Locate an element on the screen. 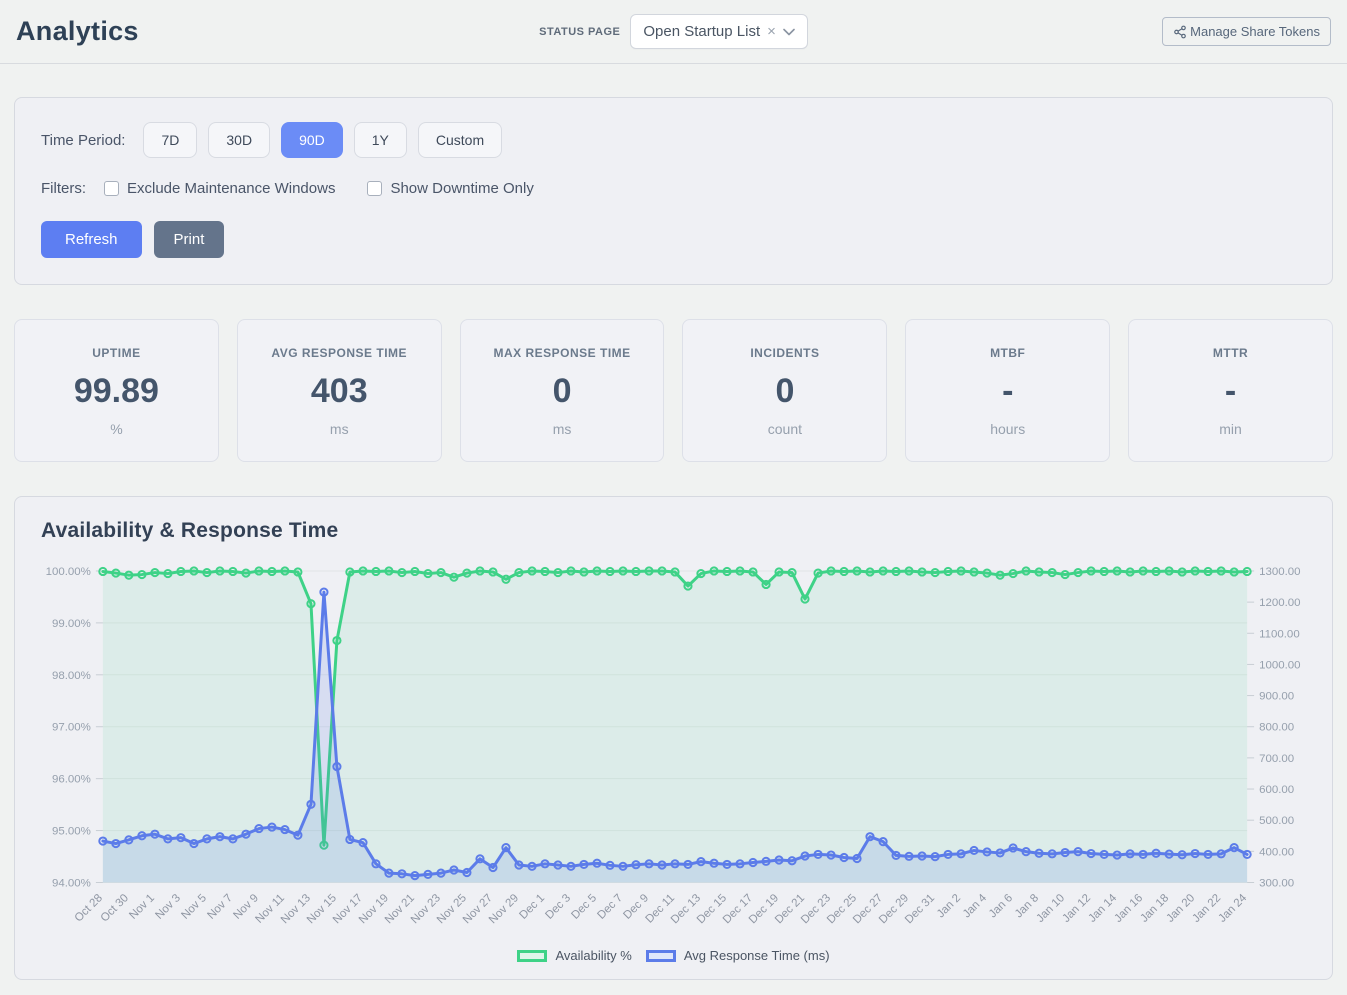  period-button-30d: 30D is located at coordinates (239, 140).